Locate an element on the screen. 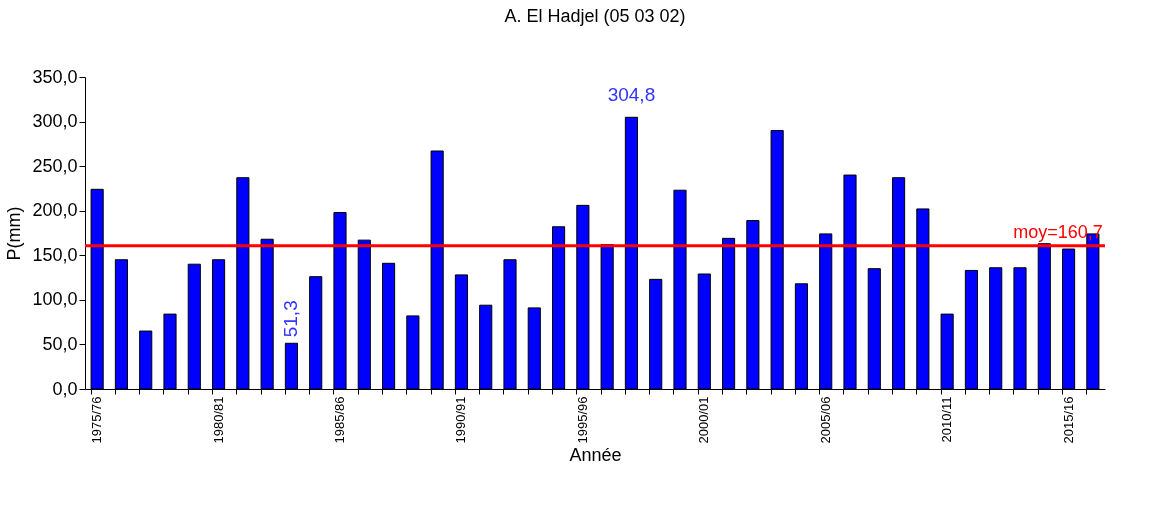 The width and height of the screenshot is (1157, 505). x-tick-label: 2005/06 is located at coordinates (825, 420).